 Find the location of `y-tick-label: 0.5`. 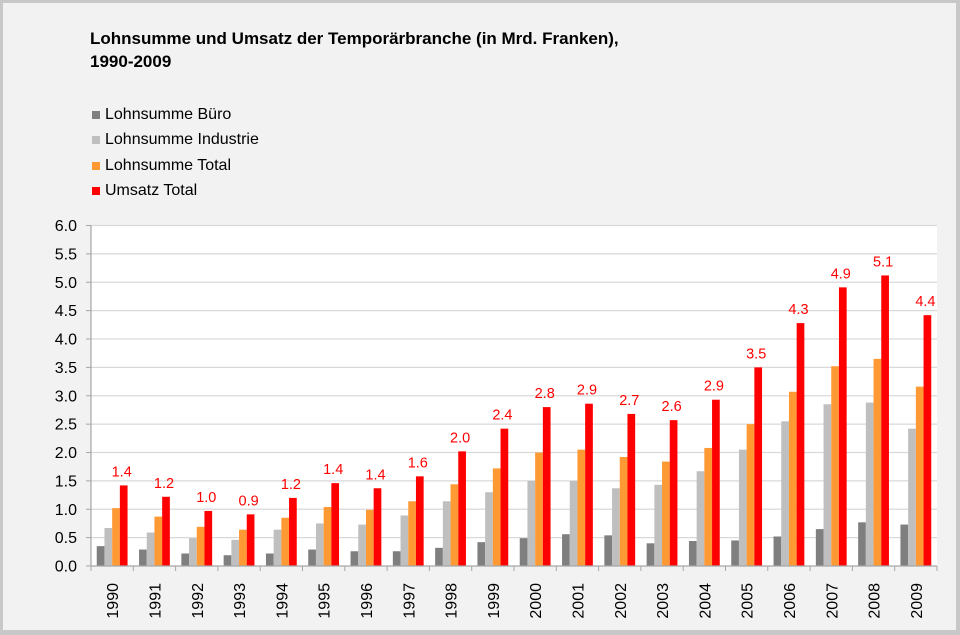

y-tick-label: 0.5 is located at coordinates (66, 538).